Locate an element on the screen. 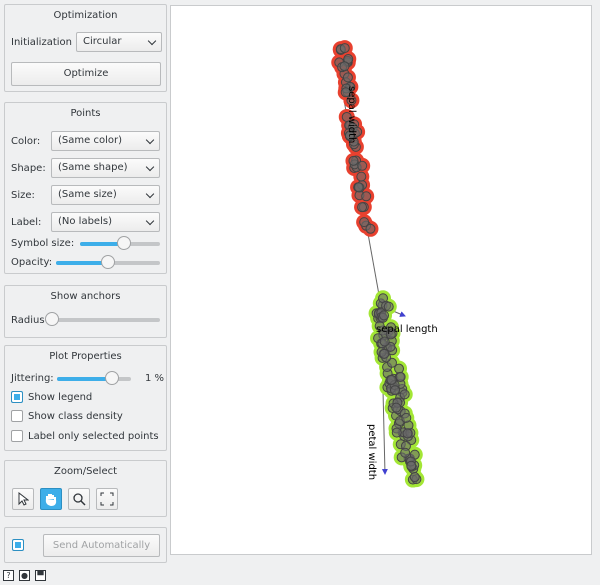 This screenshot has width=600, height=585. init-label: Initialization is located at coordinates (41, 42).